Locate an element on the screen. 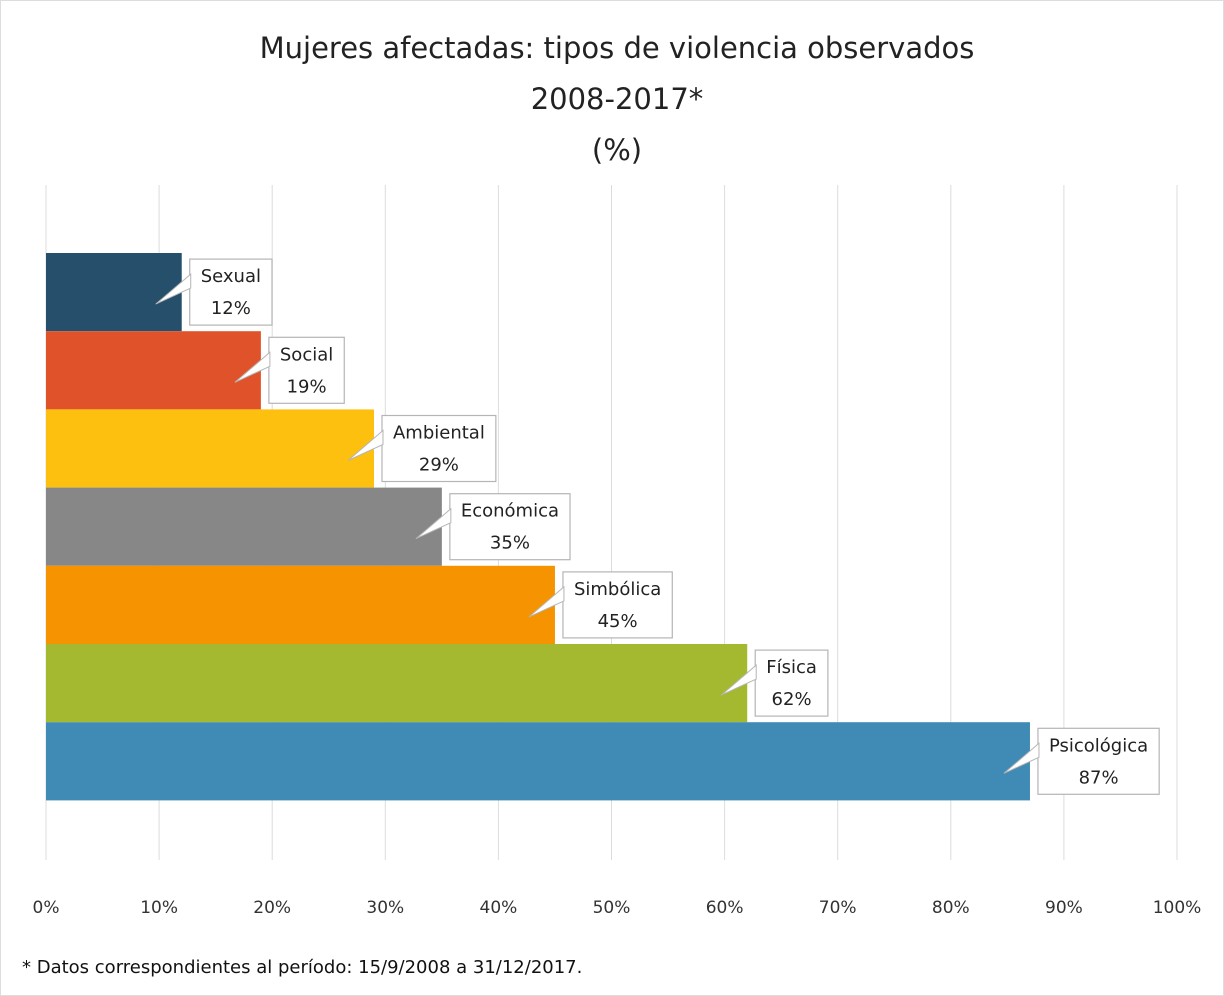 This screenshot has width=1224, height=996. data-label-value: 35% is located at coordinates (510, 543).